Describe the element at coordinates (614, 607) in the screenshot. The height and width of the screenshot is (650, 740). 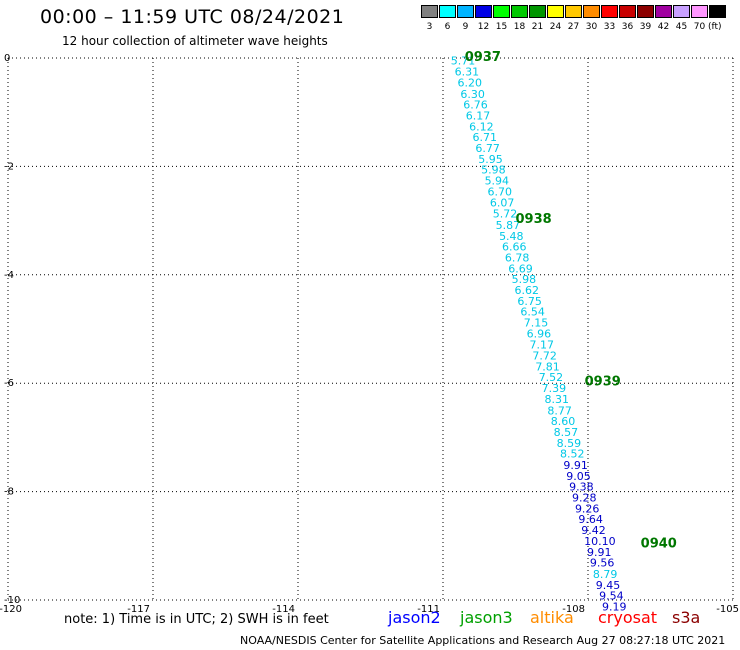
I see `wave-height-value: 9.19` at that location.